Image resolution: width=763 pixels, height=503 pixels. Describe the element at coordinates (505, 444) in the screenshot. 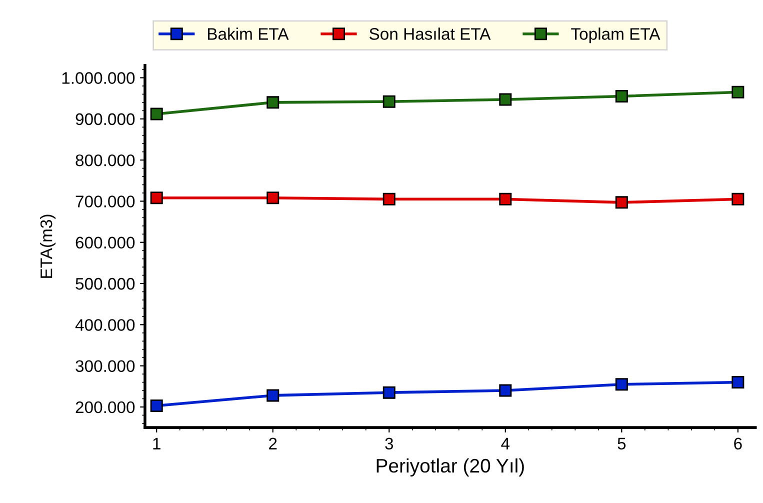

I see `x-tick-label: 4` at that location.